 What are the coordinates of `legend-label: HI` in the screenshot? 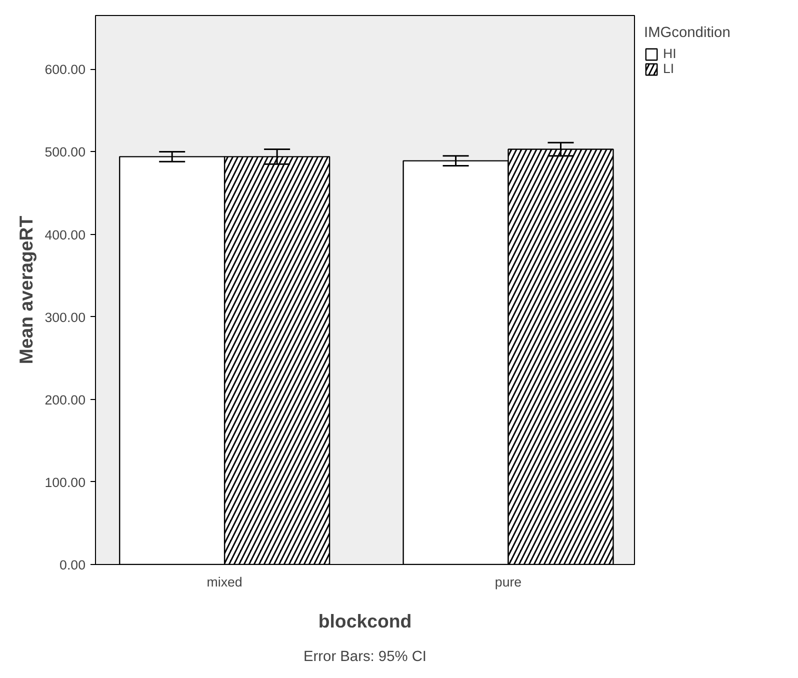 It's located at (670, 53).